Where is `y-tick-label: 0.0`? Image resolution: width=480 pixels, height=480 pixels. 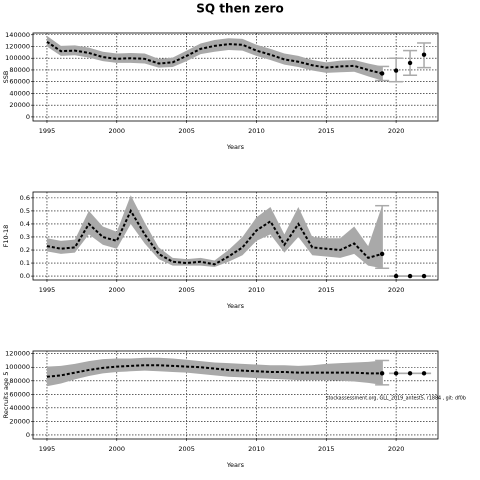 y-tick-label: 0.0 is located at coordinates (25, 276).